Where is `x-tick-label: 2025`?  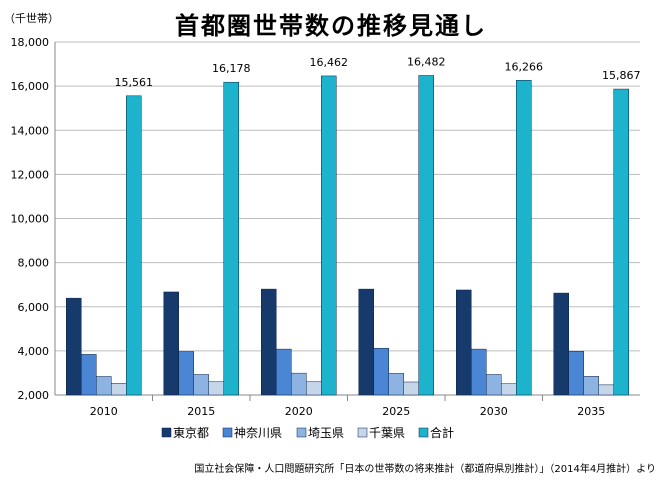
x-tick-label: 2025 is located at coordinates (396, 411).